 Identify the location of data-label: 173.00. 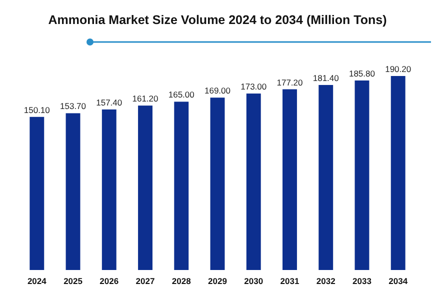
(253, 87).